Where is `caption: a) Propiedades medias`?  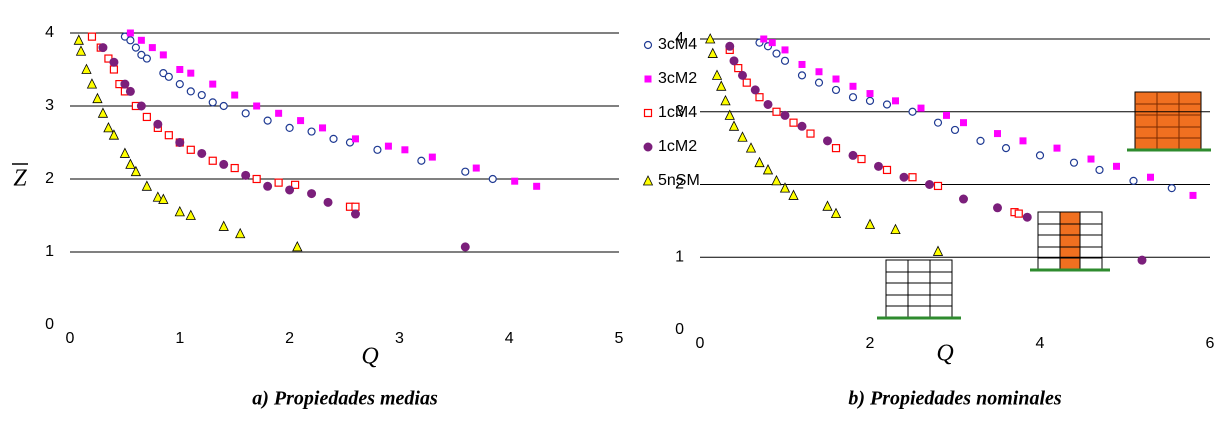
caption: a) Propiedades medias is located at coordinates (345, 399).